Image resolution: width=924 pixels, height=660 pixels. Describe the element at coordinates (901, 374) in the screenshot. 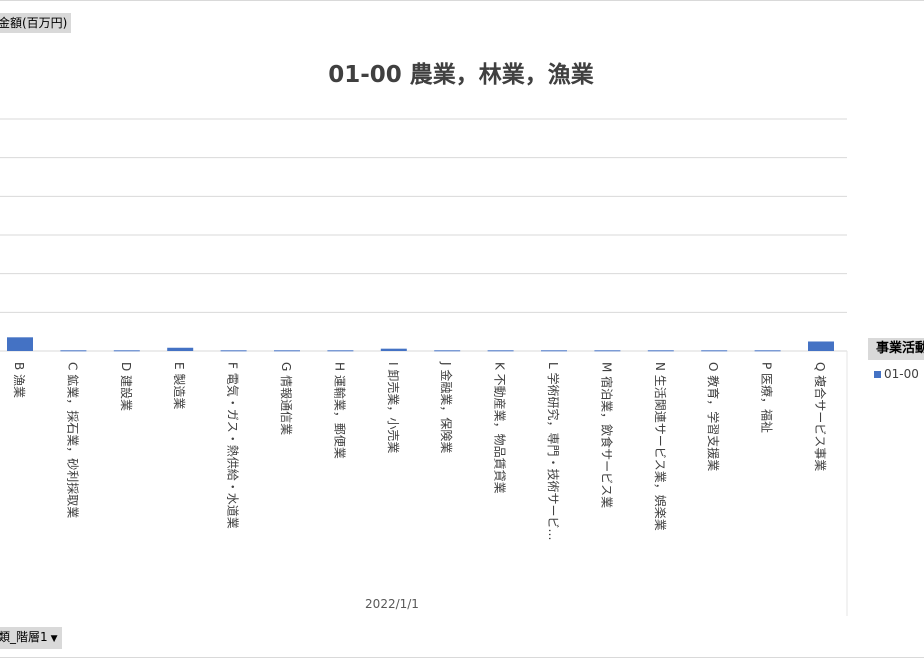

I see `legend-label: 01-00` at that location.